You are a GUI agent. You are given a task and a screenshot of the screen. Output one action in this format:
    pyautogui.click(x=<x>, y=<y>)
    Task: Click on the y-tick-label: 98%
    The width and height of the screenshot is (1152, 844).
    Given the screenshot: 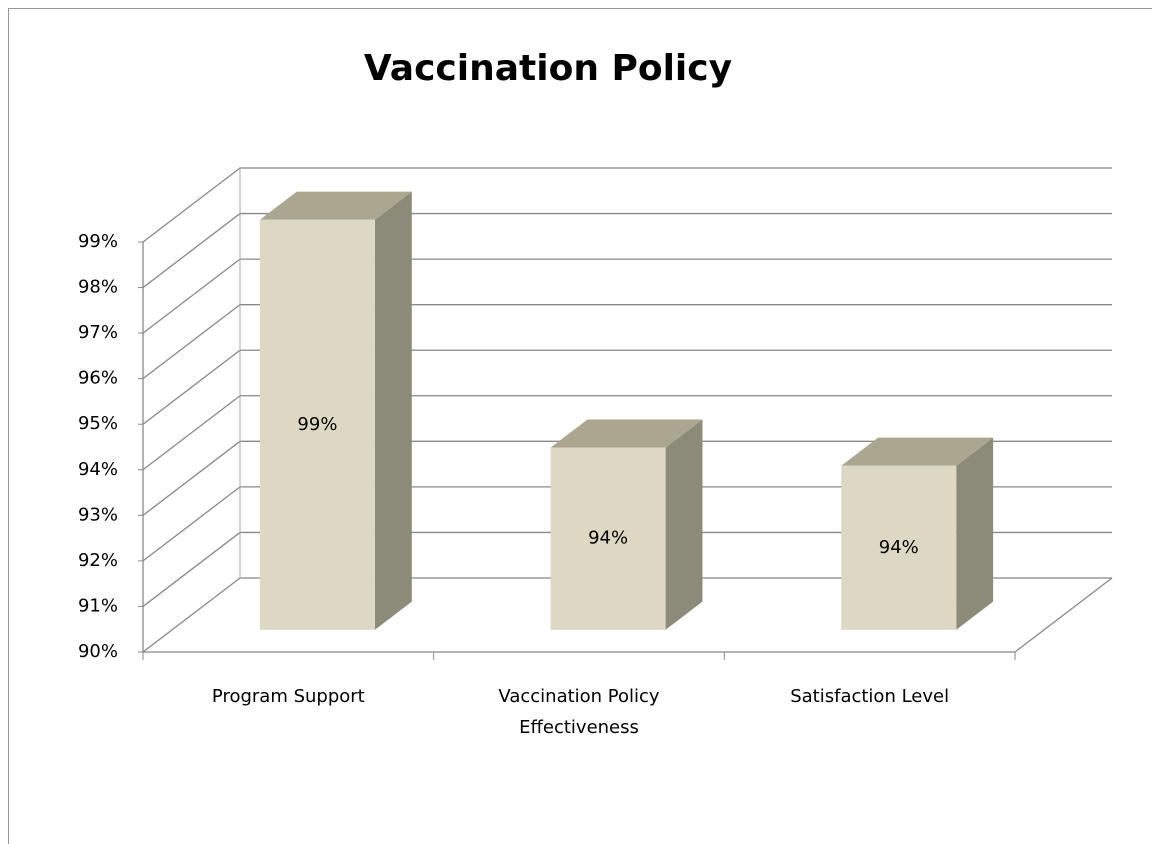 What is the action you would take?
    pyautogui.click(x=98, y=287)
    